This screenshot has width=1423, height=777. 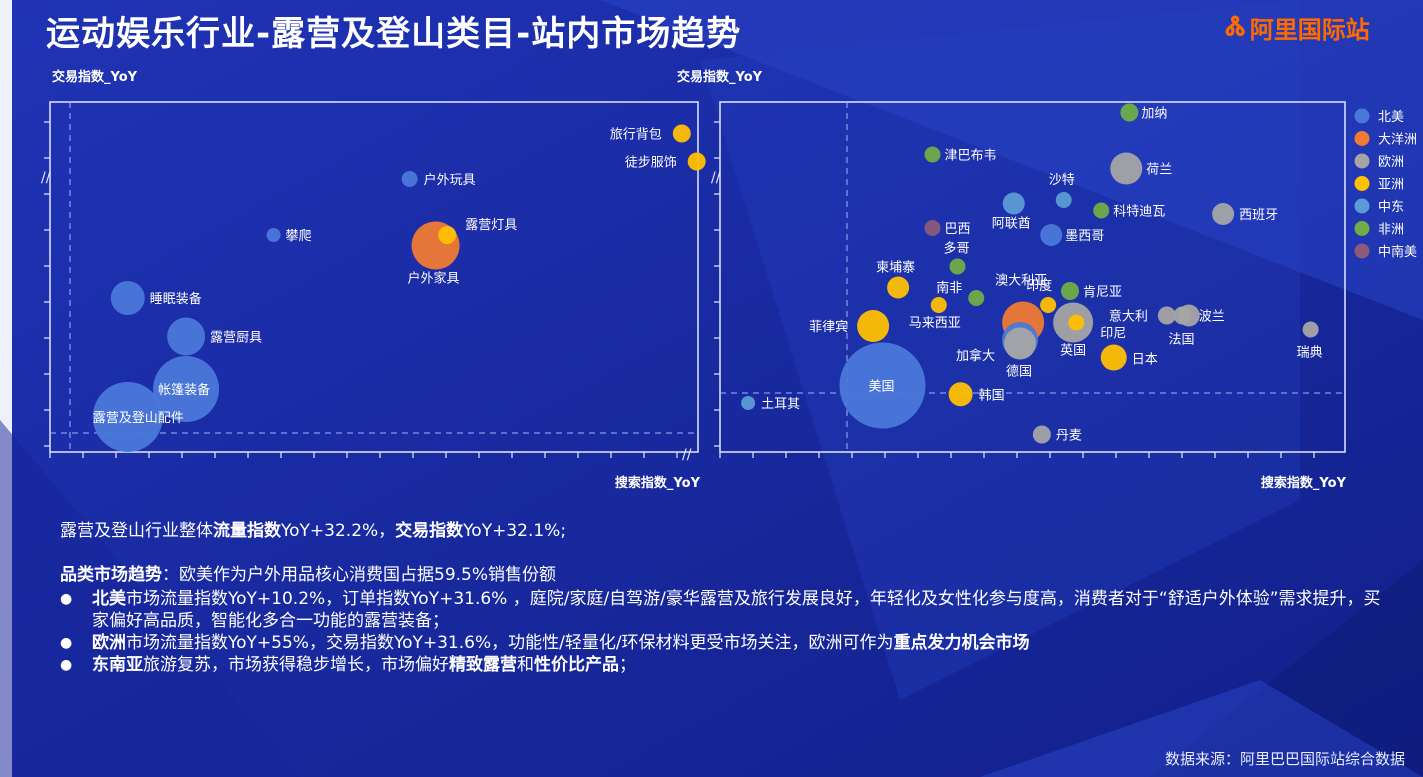 What do you see at coordinates (1310, 353) in the screenshot?
I see `data-label-瑞典: 瑞典` at bounding box center [1310, 353].